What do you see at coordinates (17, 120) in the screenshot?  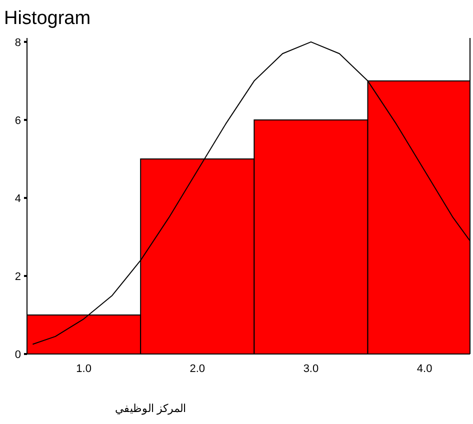 I see `y-tick-label: 6` at bounding box center [17, 120].